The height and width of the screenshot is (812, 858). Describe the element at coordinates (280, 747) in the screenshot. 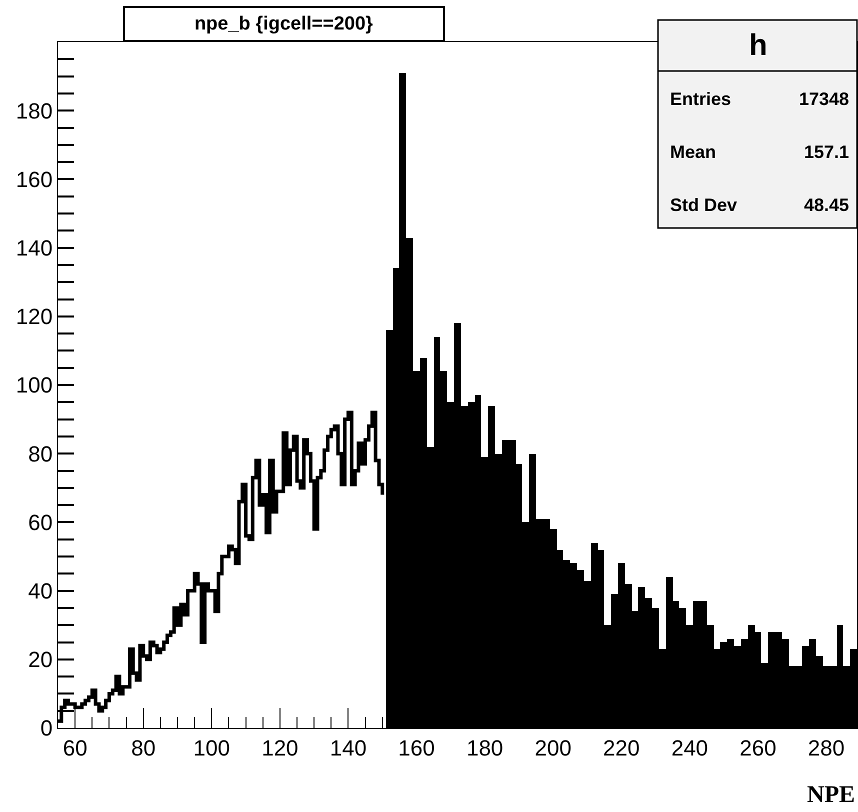

I see `x-tick-label: 120` at that location.